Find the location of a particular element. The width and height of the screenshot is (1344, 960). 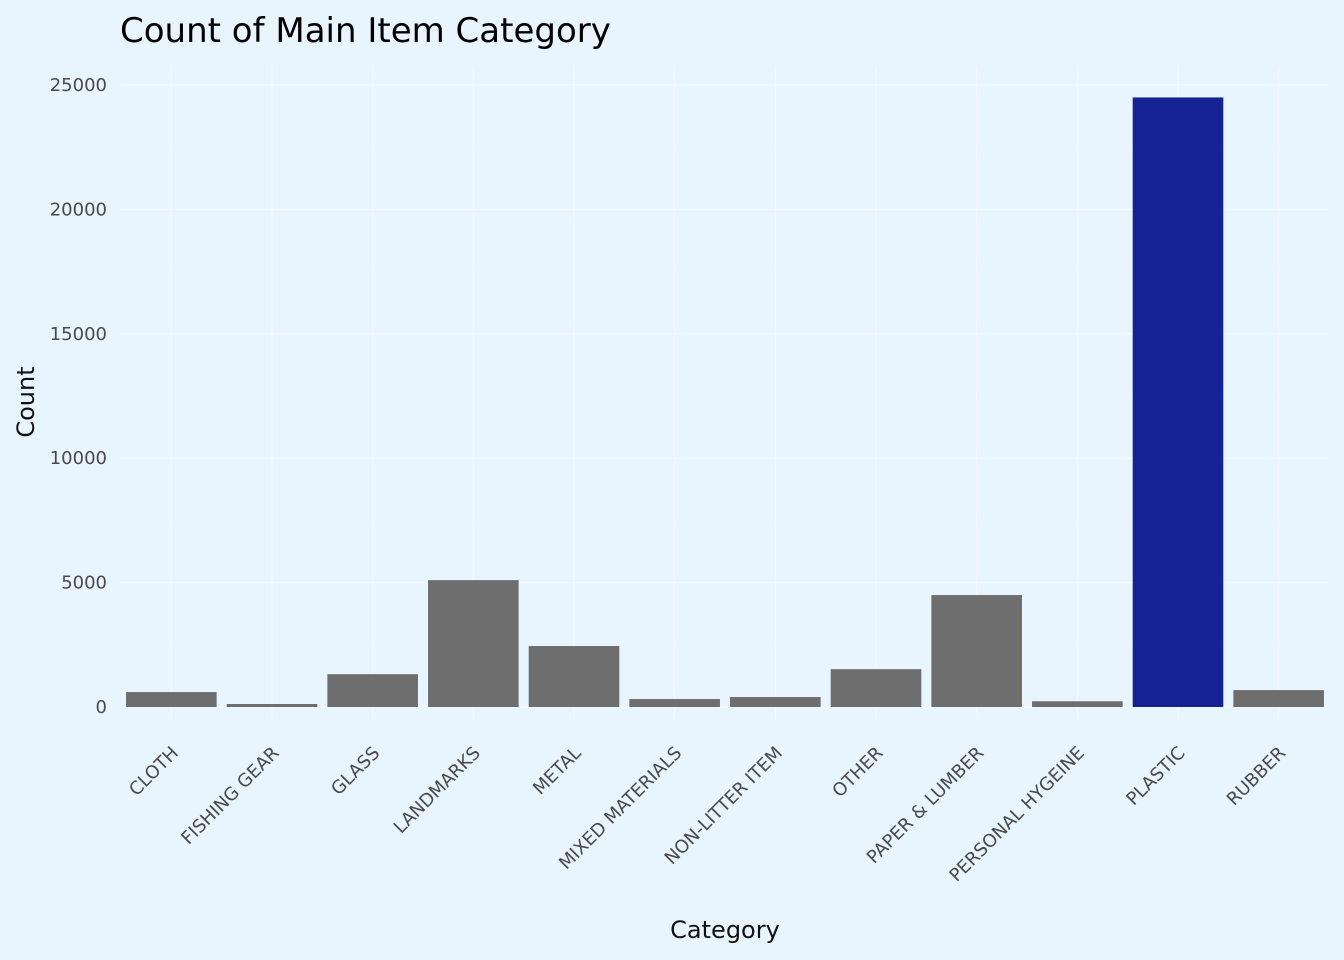

bar-rubber is located at coordinates (1278, 698).